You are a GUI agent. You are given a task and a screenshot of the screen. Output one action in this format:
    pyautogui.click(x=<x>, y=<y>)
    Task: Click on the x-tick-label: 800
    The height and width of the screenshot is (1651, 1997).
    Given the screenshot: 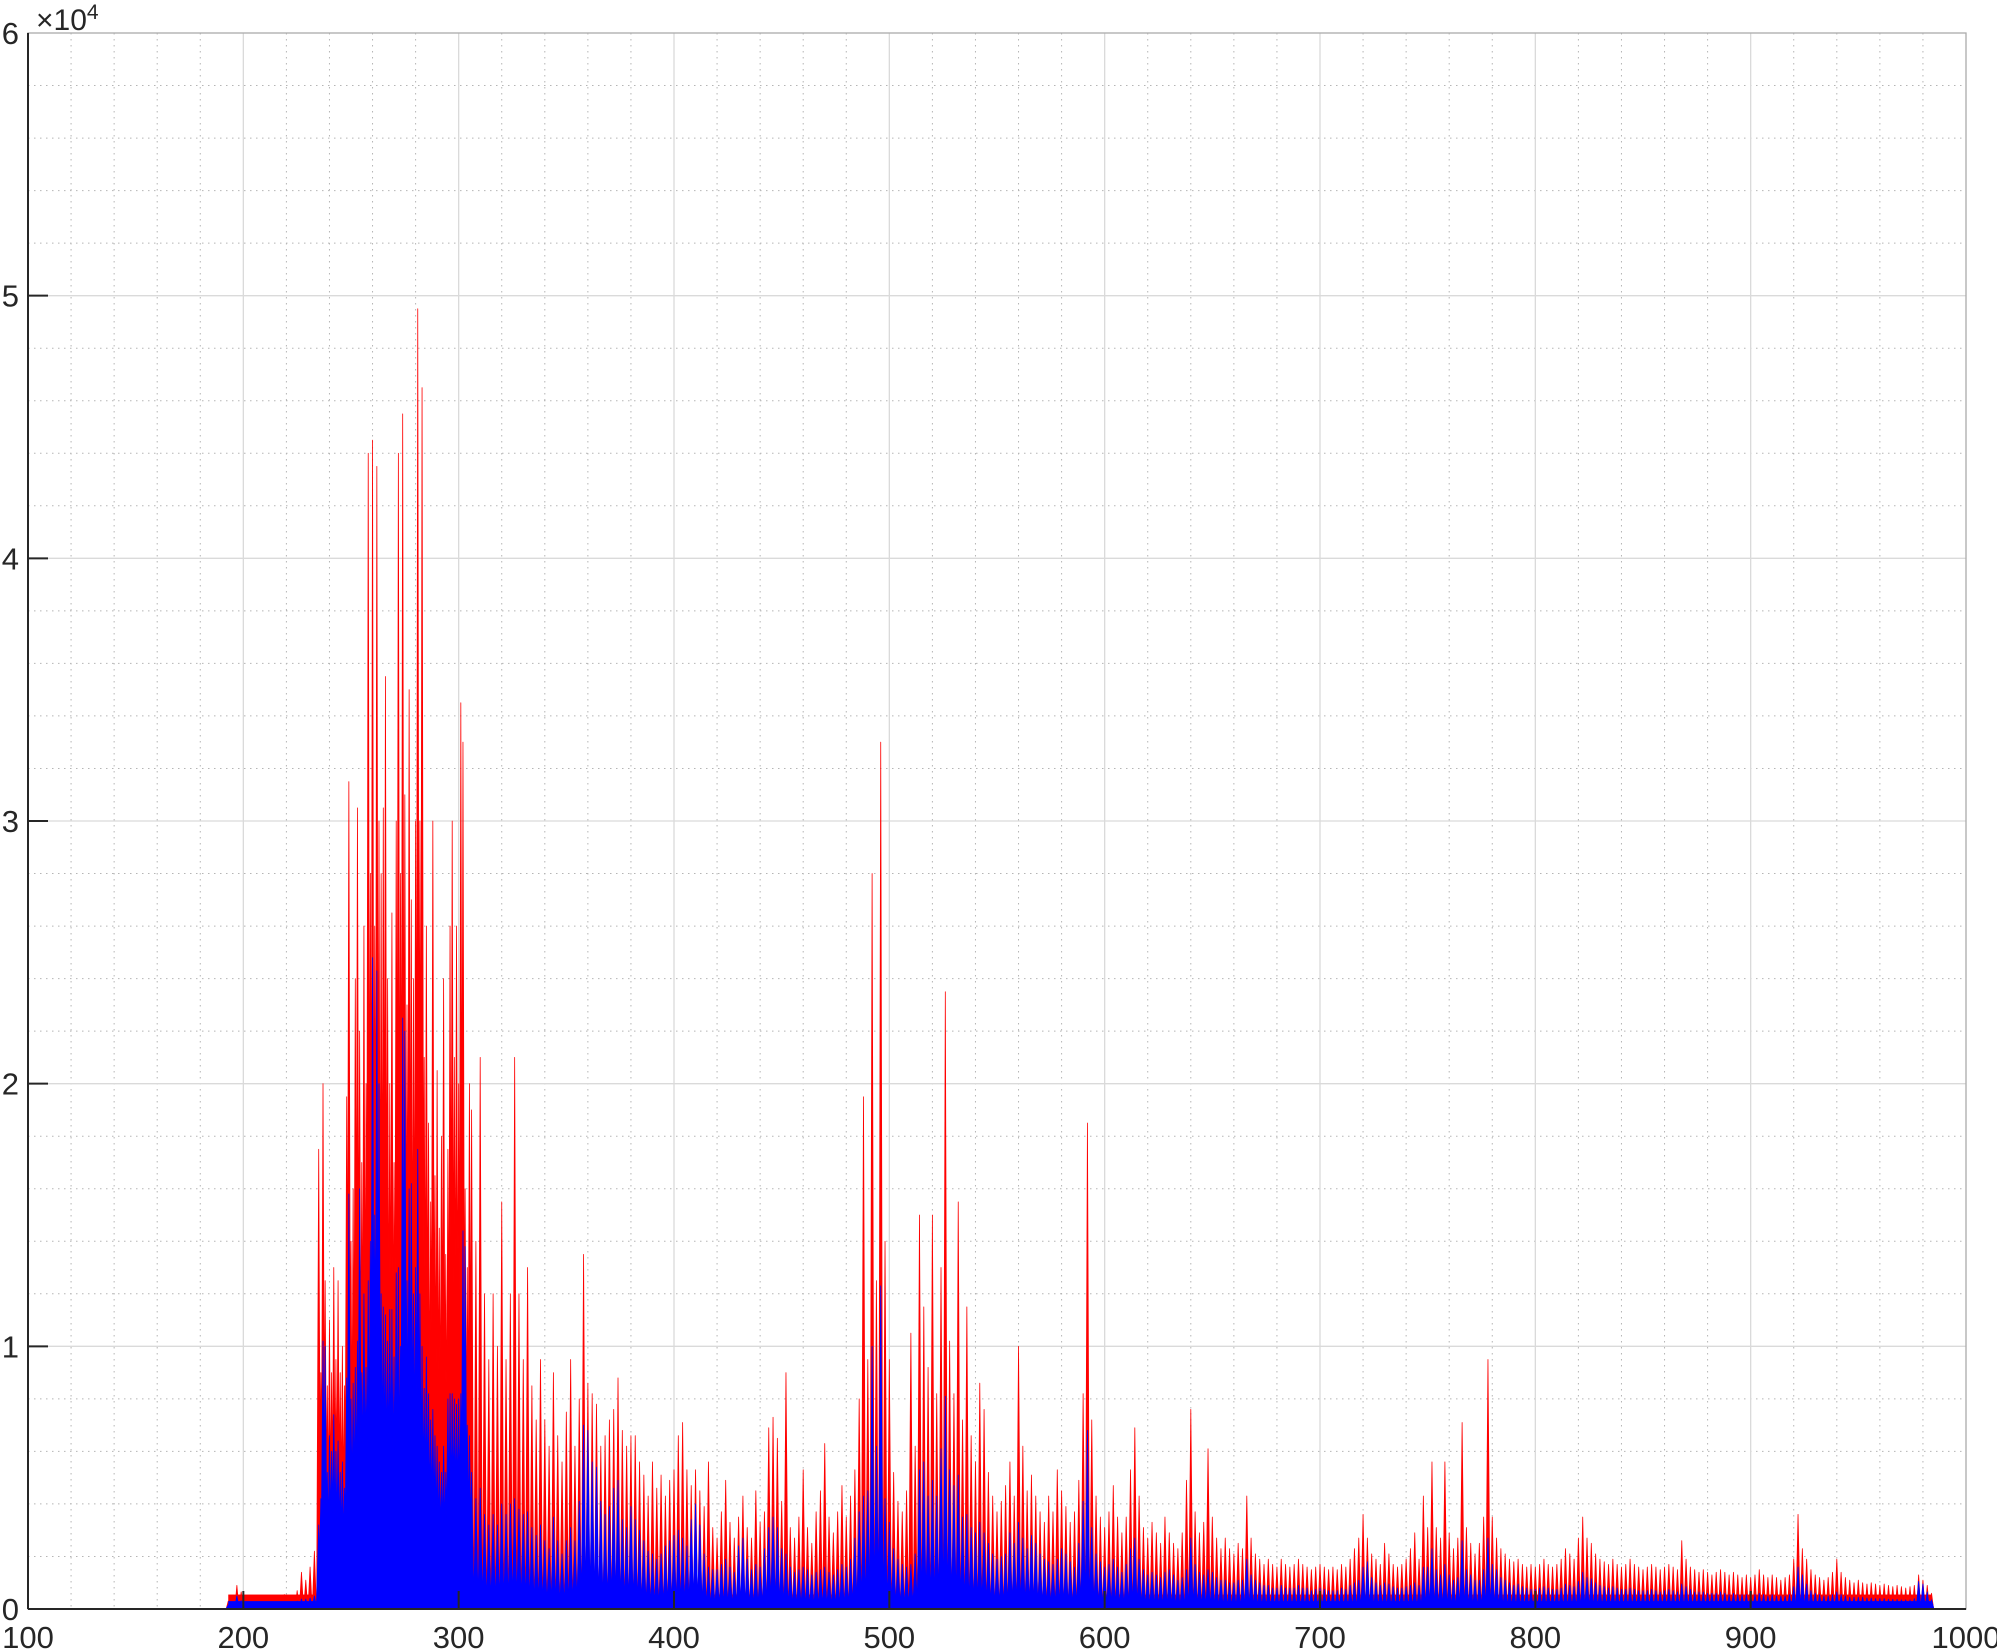 What is the action you would take?
    pyautogui.click(x=1535, y=1635)
    